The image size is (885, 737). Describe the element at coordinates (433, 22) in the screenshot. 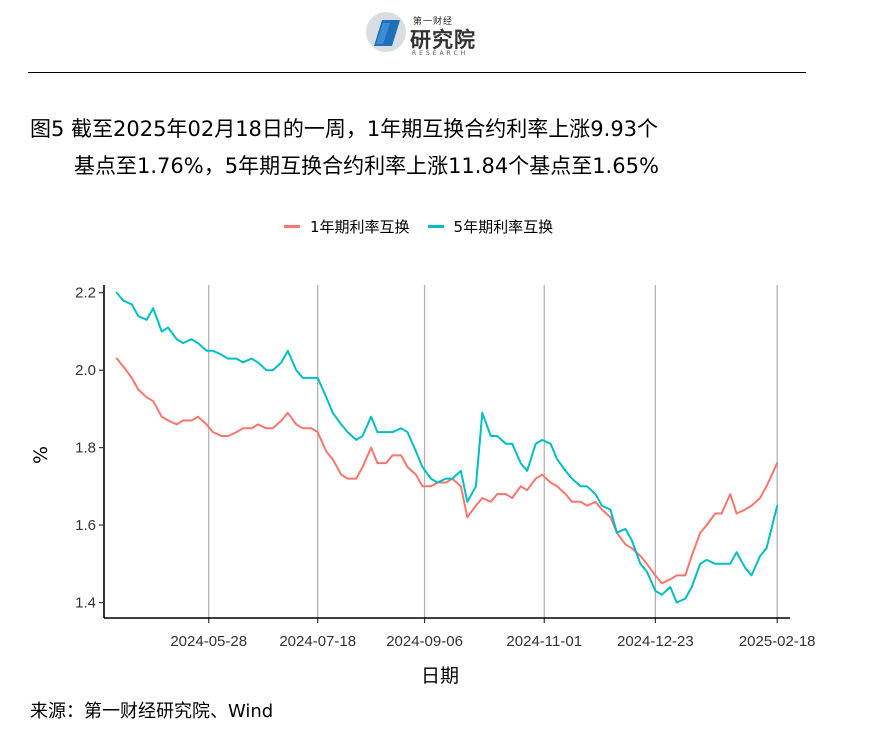

I see `logo-text-small: 第一财经` at that location.